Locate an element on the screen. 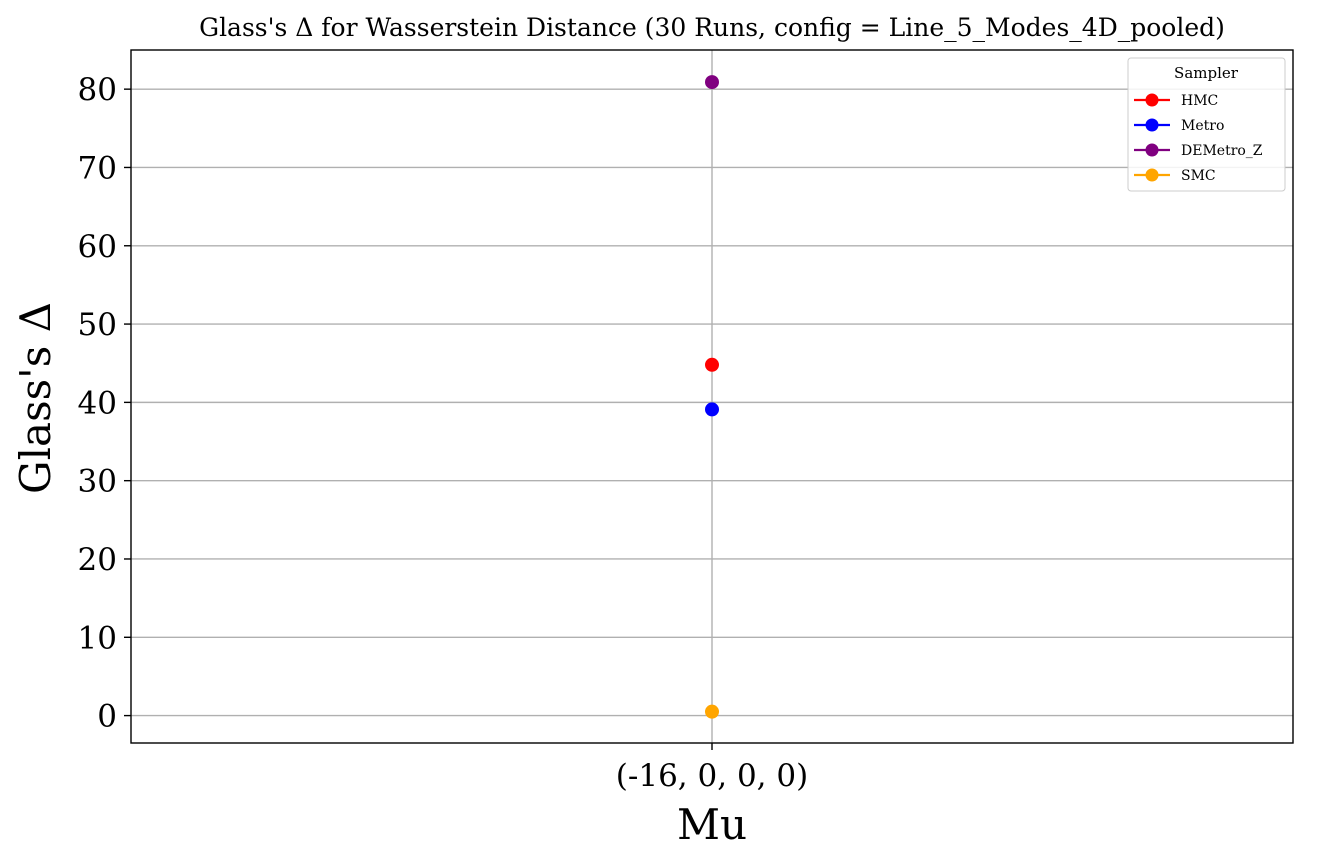  legend-item-hmc: HMC is located at coordinates (1176, 101).